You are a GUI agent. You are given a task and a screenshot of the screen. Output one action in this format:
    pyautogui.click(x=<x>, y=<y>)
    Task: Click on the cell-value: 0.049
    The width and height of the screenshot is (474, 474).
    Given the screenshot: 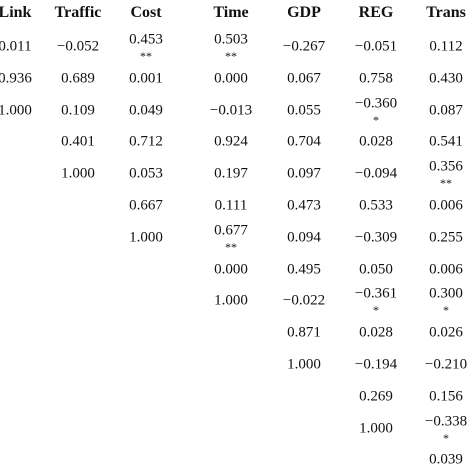 What is the action you would take?
    pyautogui.click(x=146, y=110)
    